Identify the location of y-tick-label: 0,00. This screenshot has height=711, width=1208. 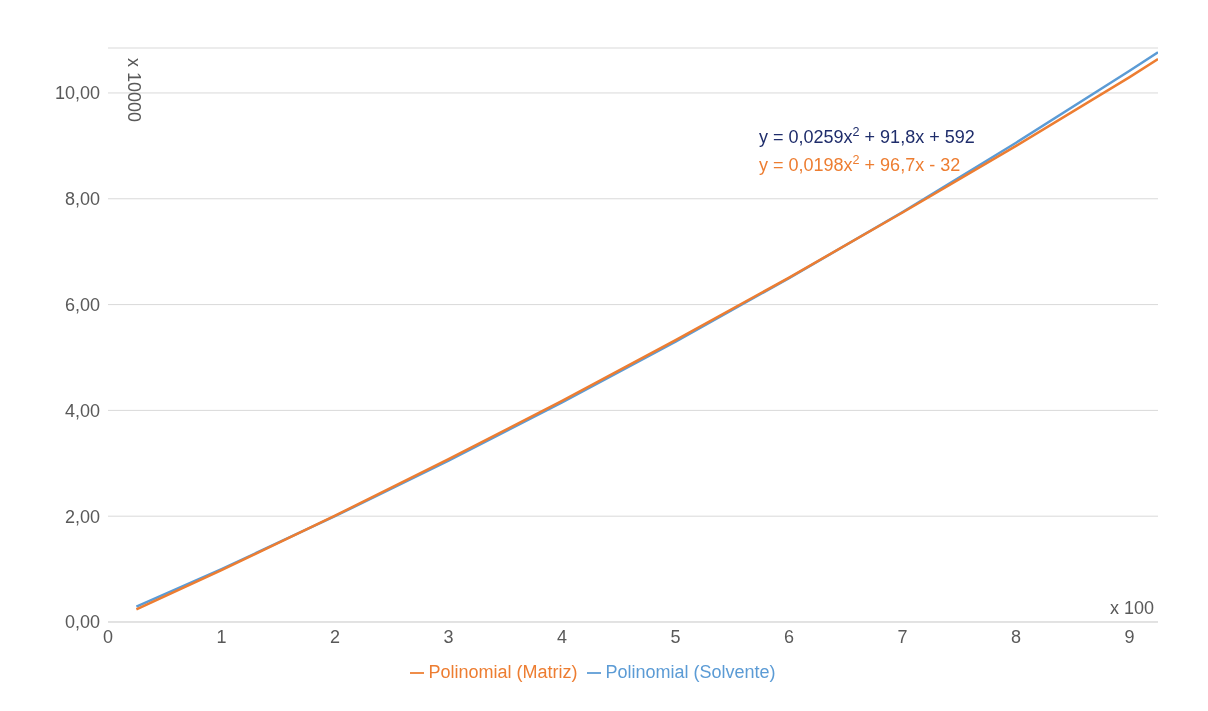
(82, 622).